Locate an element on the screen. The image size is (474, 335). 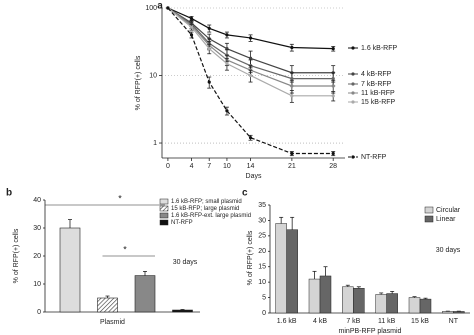
x-axis-label: Days is located at coordinates (254, 176).